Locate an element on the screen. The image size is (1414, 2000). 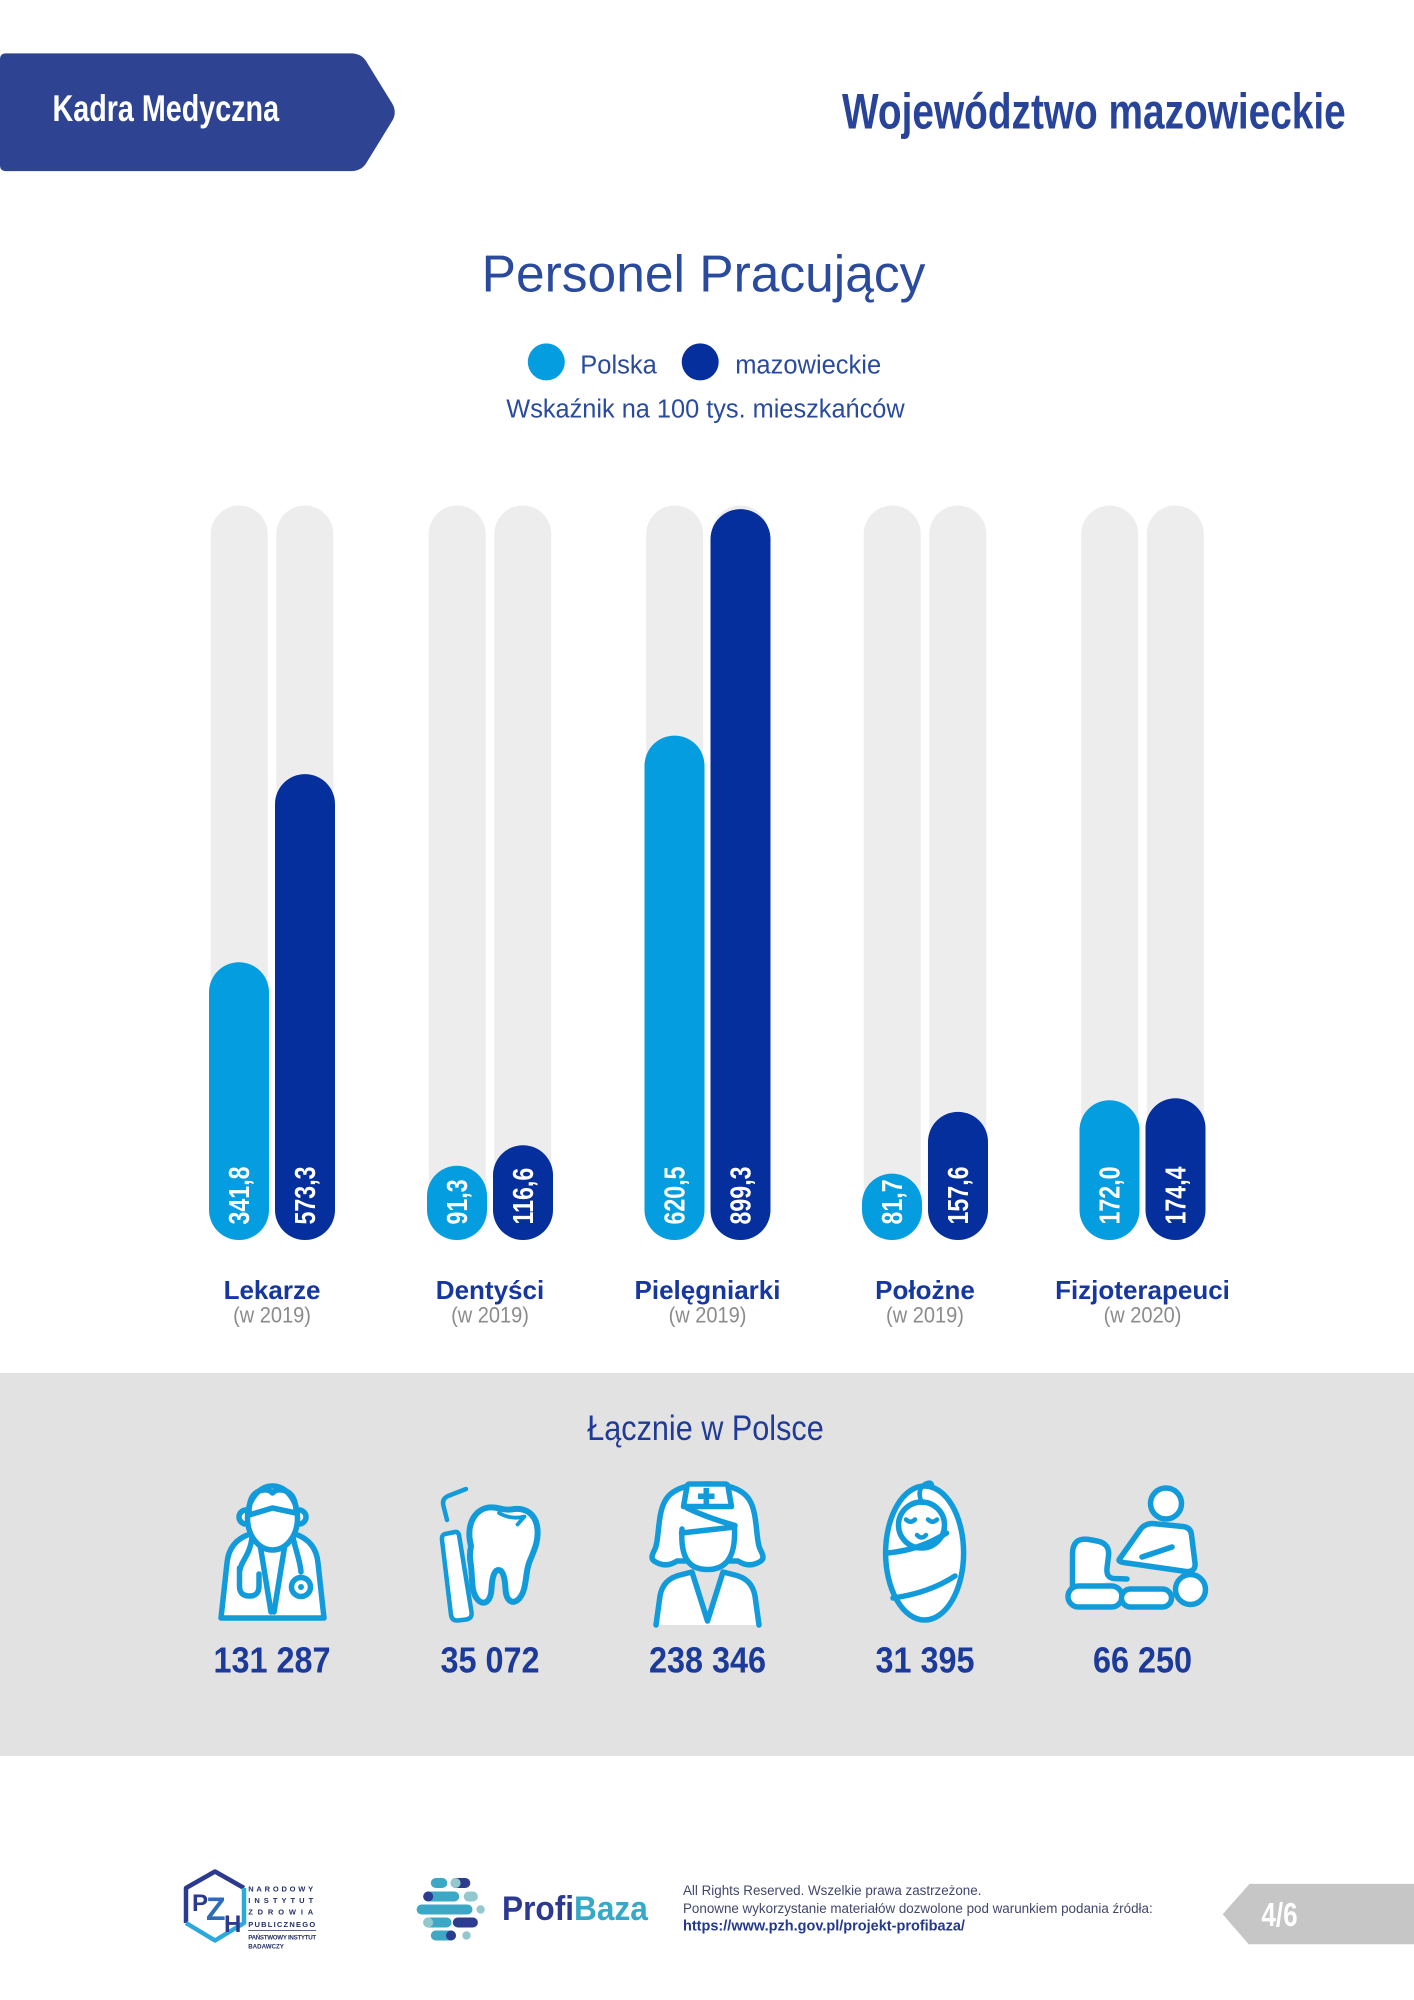
svg-text: Pielęgniarki is located at coordinates (708, 1290).